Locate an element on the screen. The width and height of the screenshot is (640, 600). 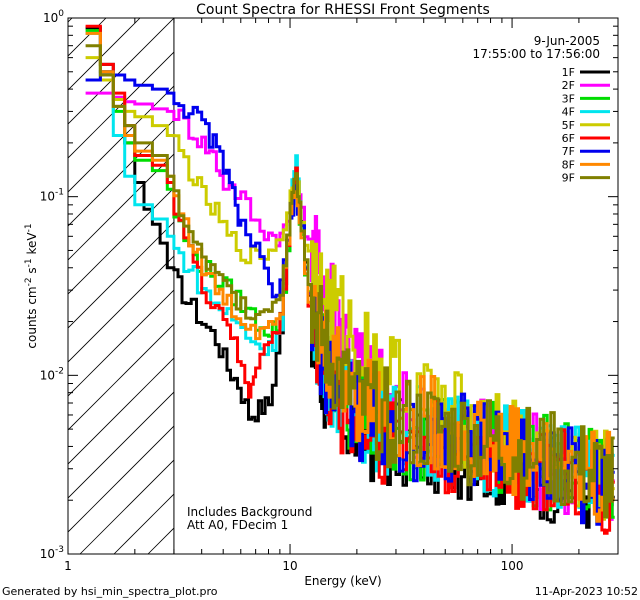
footer-timestamp: 11-Apr-2023 10:52 is located at coordinates (586, 591).